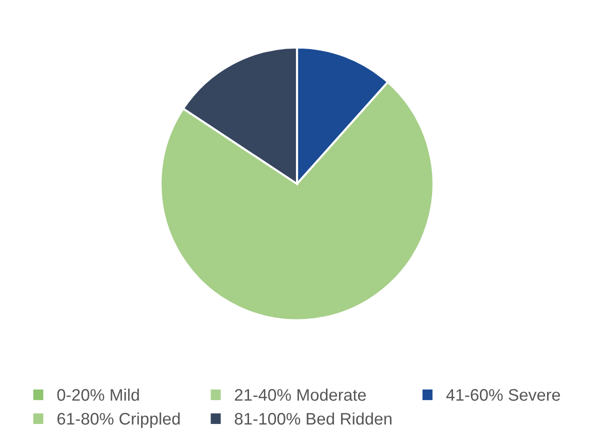 The height and width of the screenshot is (443, 594). Describe the element at coordinates (503, 395) in the screenshot. I see `legend-label: 41-60% Severe` at that location.